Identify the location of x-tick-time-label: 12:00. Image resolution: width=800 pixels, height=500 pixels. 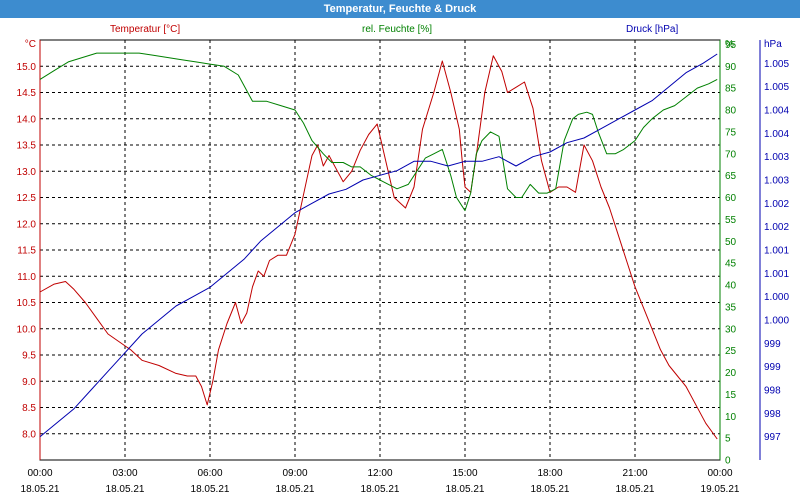
(379, 473).